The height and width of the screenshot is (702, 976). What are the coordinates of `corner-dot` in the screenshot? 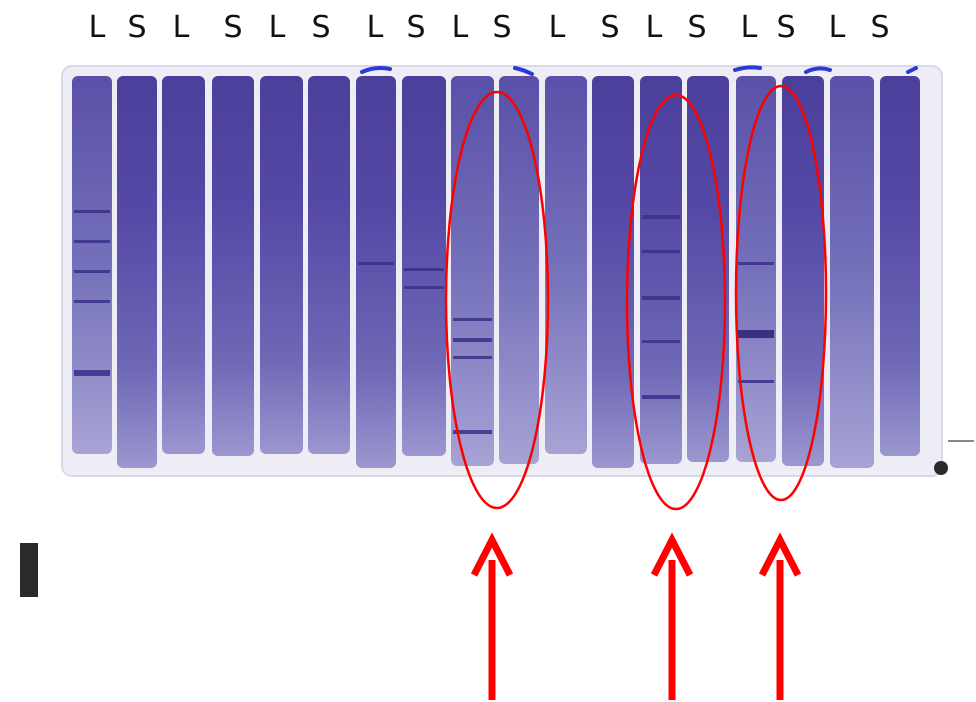 It's located at (941, 468).